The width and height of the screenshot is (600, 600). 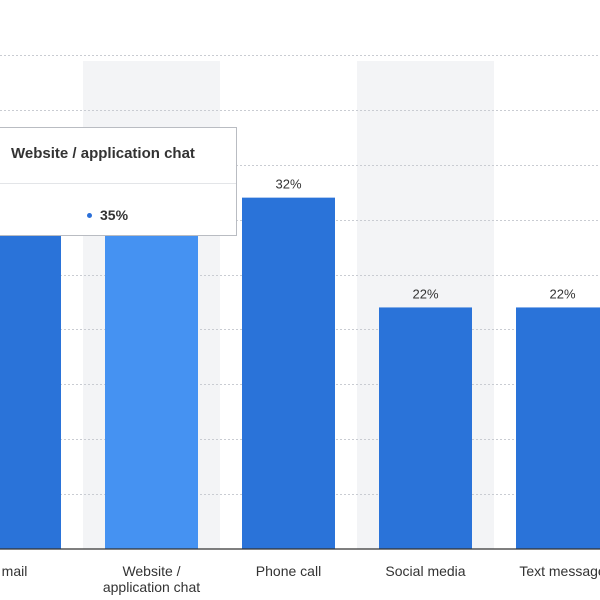 What do you see at coordinates (151, 571) in the screenshot?
I see `category-label: Website /` at bounding box center [151, 571].